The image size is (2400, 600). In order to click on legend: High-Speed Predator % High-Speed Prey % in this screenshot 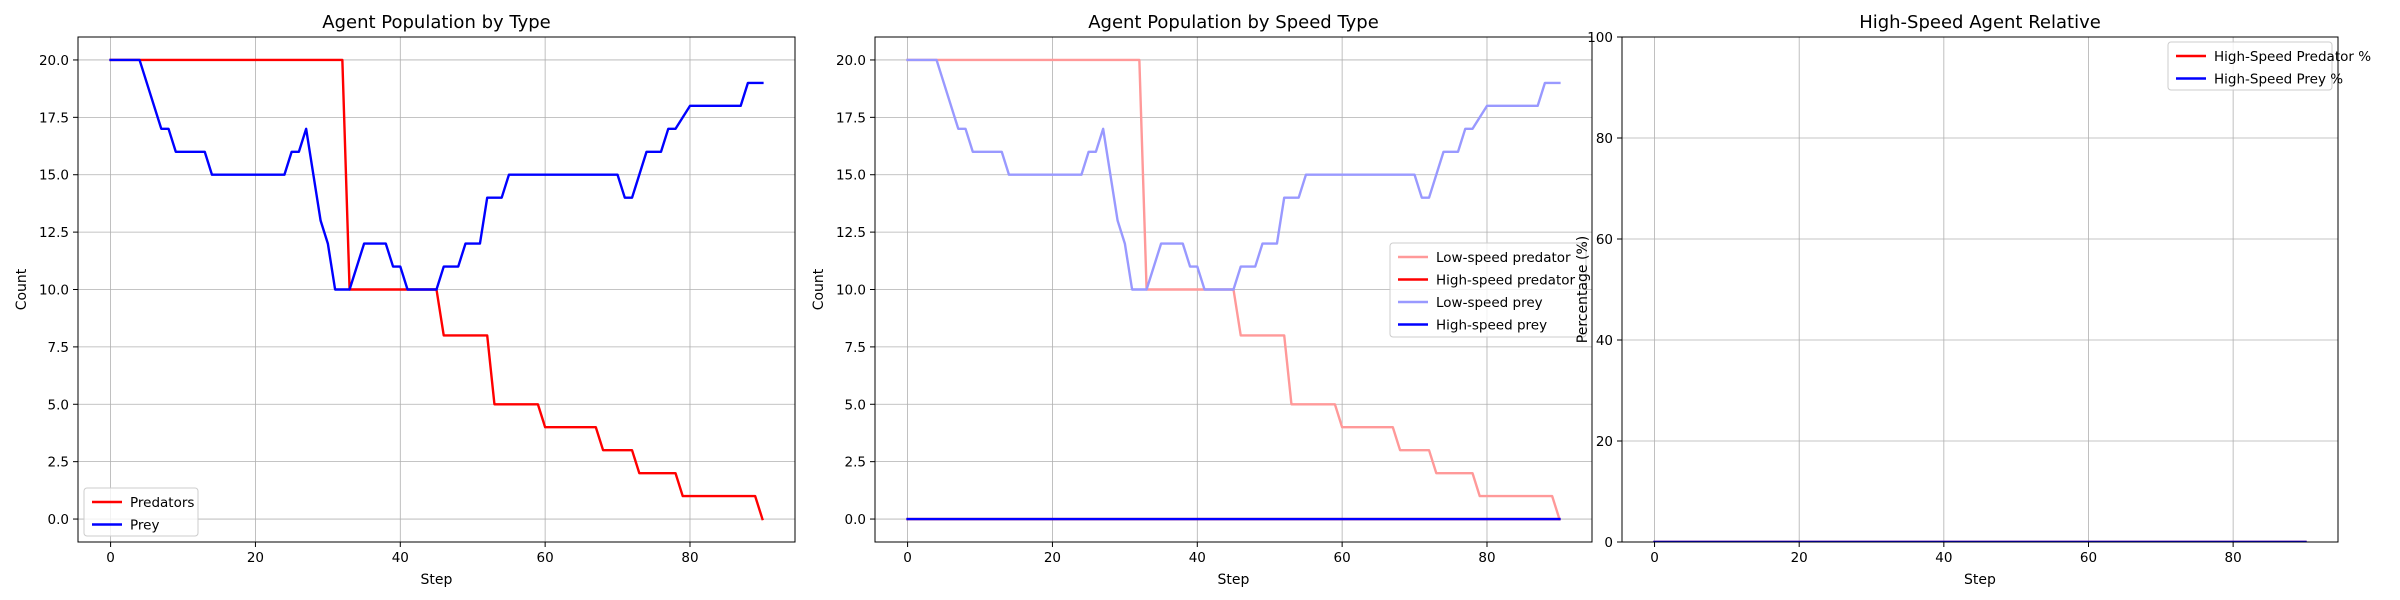, I will do `click(2269, 66)`.